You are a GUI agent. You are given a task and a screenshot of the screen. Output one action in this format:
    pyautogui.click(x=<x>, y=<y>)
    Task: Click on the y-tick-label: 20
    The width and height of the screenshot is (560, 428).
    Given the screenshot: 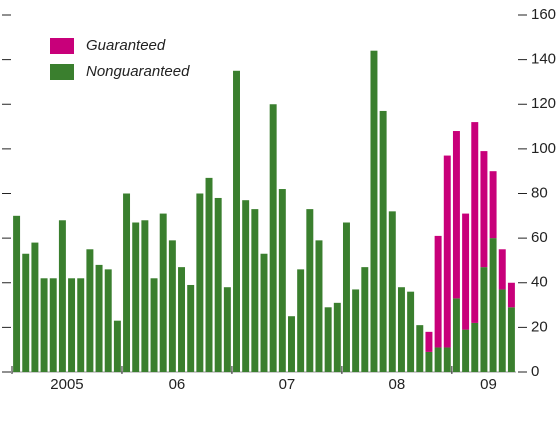 What is the action you would take?
    pyautogui.click(x=539, y=326)
    